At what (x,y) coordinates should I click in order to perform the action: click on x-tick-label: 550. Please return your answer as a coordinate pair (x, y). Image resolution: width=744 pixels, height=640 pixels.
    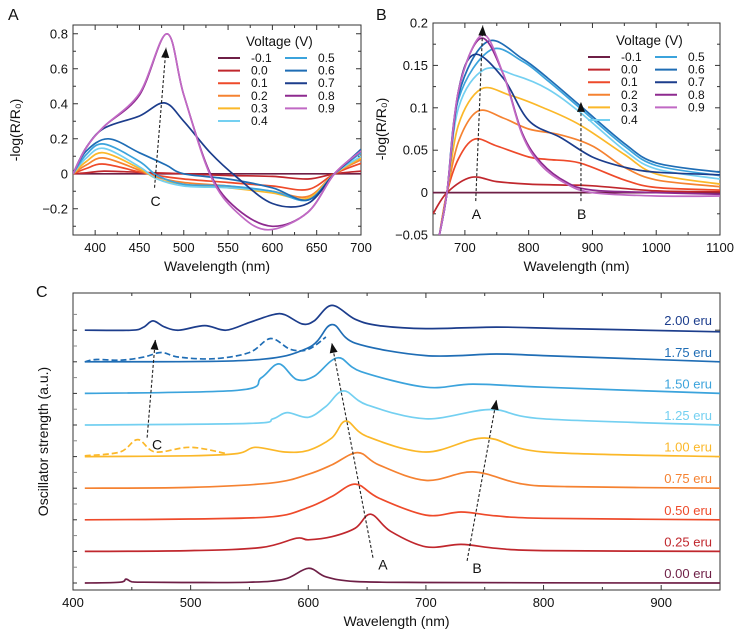
    Looking at the image, I should click on (228, 247).